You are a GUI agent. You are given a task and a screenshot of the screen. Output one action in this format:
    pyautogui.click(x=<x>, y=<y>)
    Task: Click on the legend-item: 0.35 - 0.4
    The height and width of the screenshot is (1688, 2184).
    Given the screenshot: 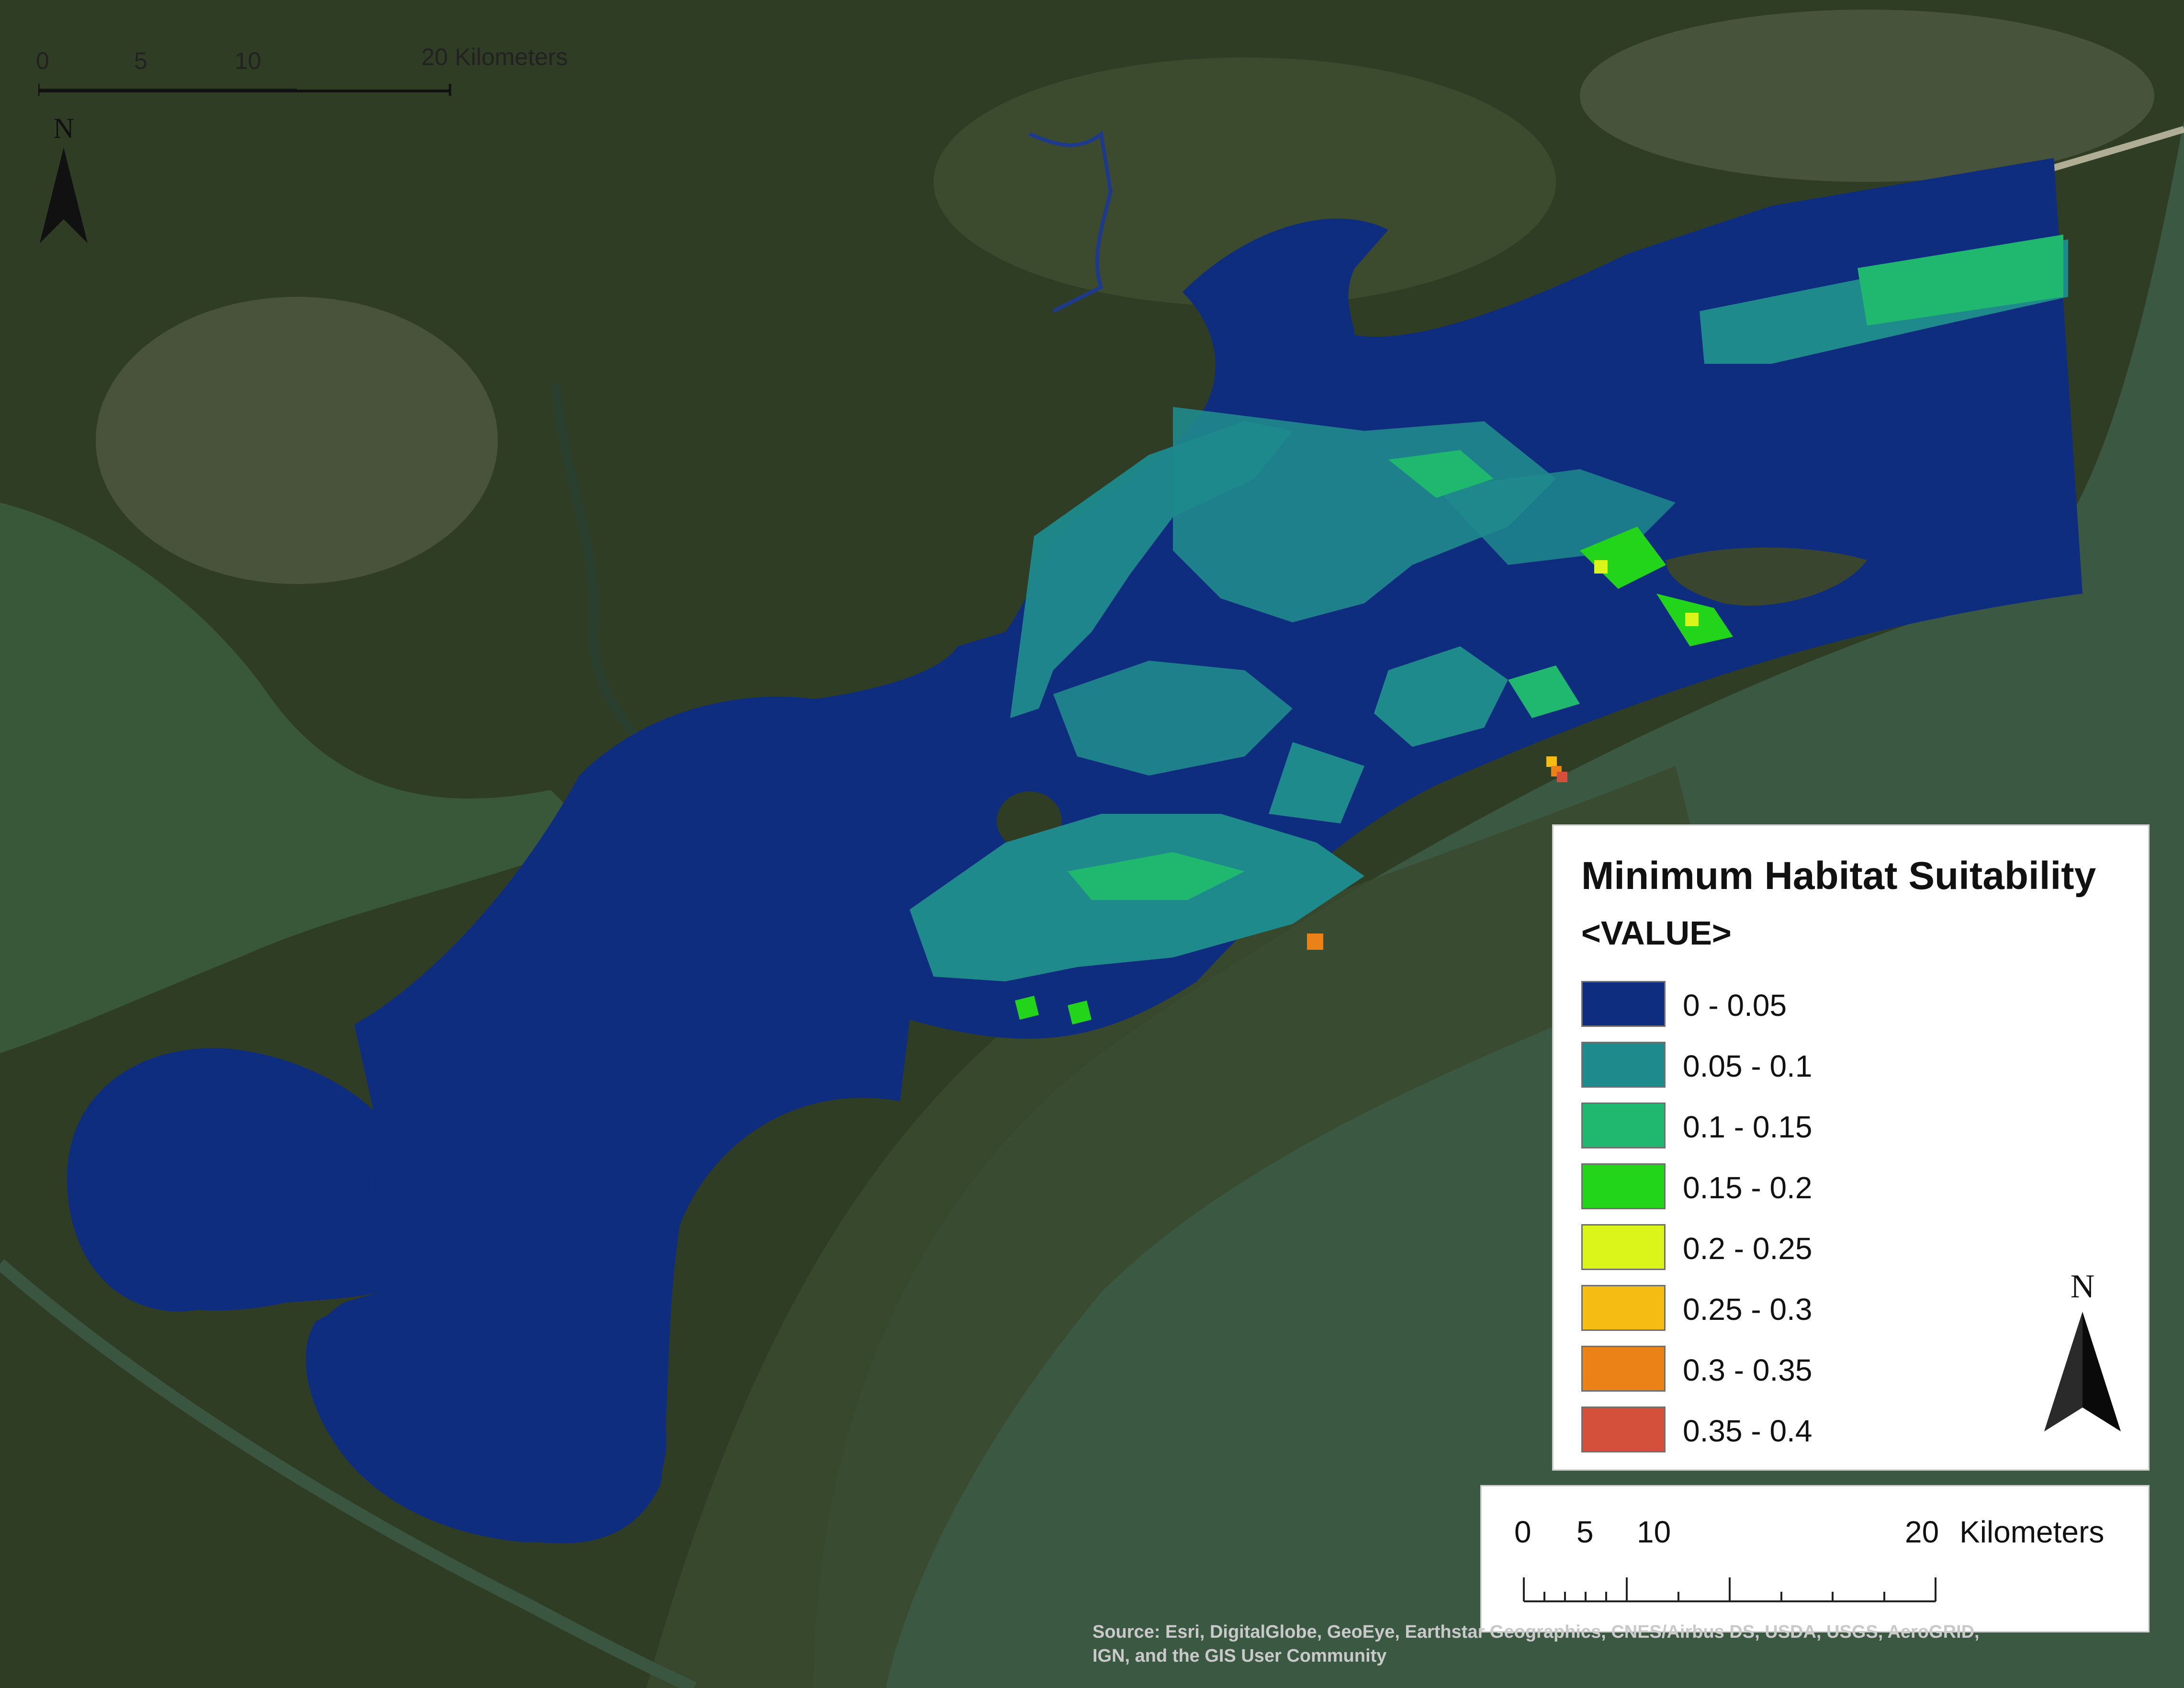 What is the action you would take?
    pyautogui.click(x=1796, y=1429)
    